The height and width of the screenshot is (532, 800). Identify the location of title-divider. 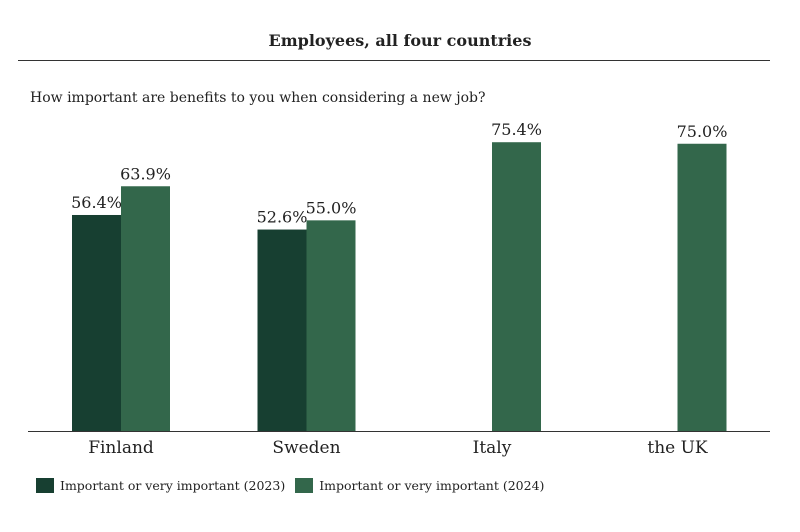
(394, 60).